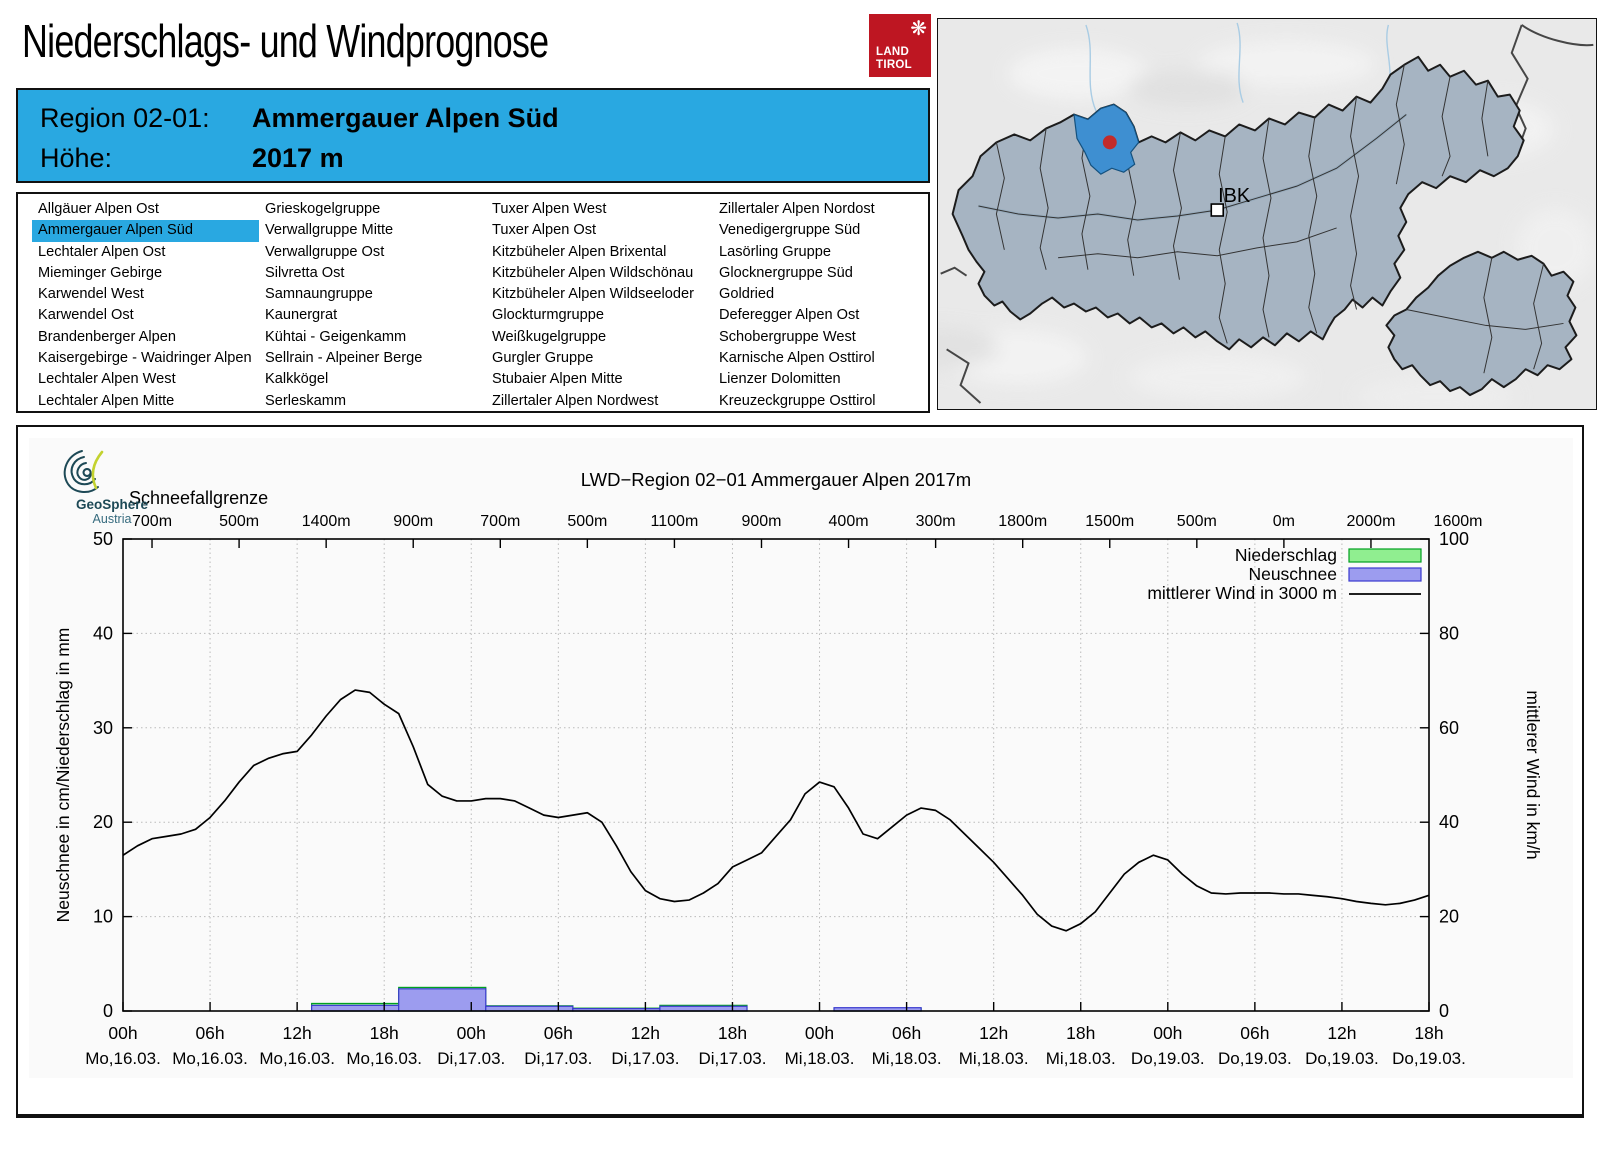 This screenshot has height=1153, width=1600. I want to click on altitude-label: Höhe:, so click(76, 158).